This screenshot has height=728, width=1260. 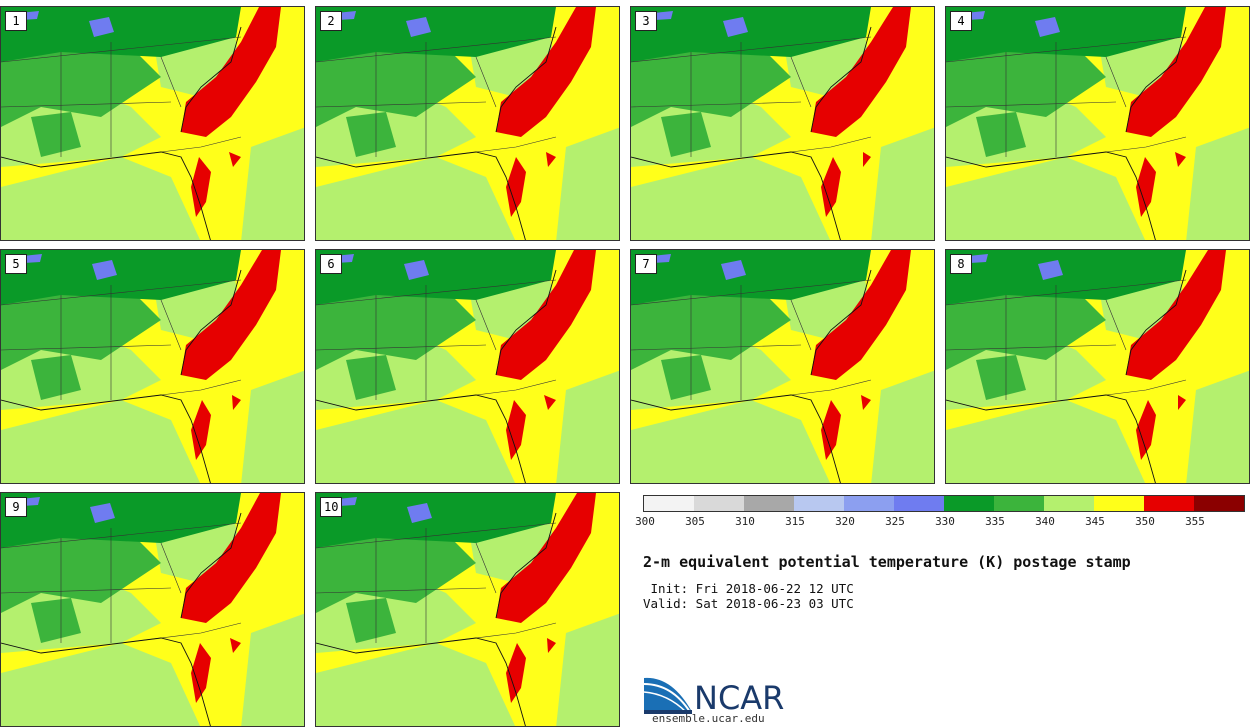 I want to click on member-number-label: 4, so click(x=961, y=21).